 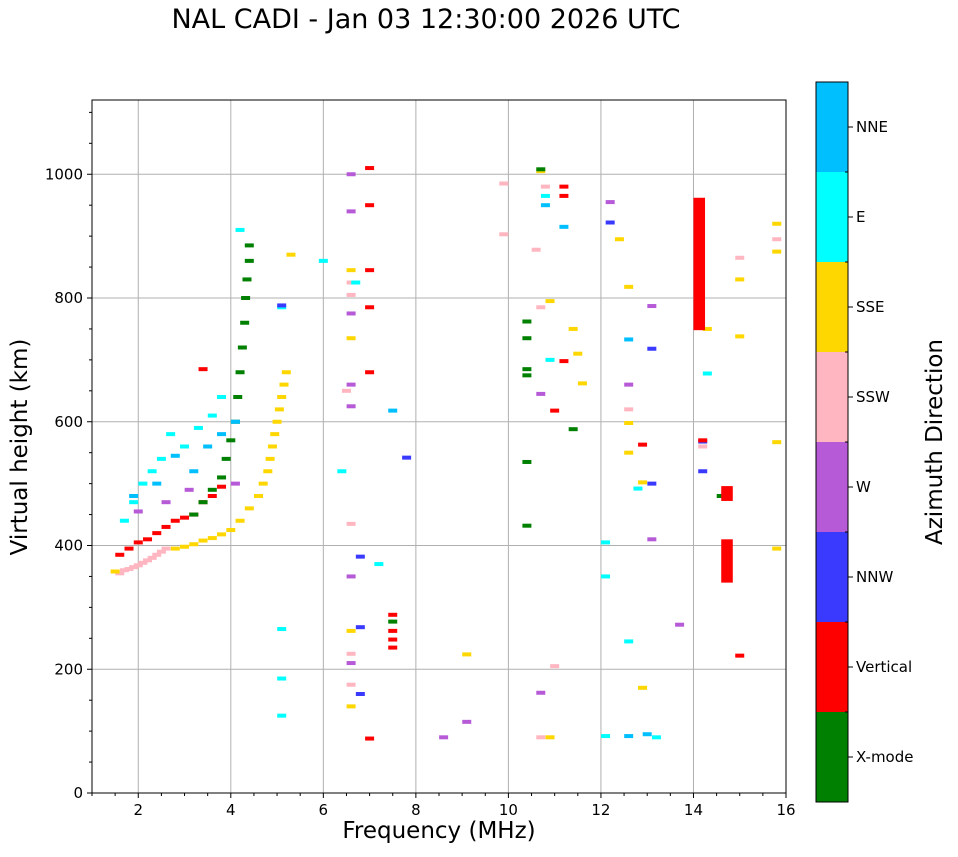 What do you see at coordinates (68, 546) in the screenshot?
I see `y-tick-label: 400` at bounding box center [68, 546].